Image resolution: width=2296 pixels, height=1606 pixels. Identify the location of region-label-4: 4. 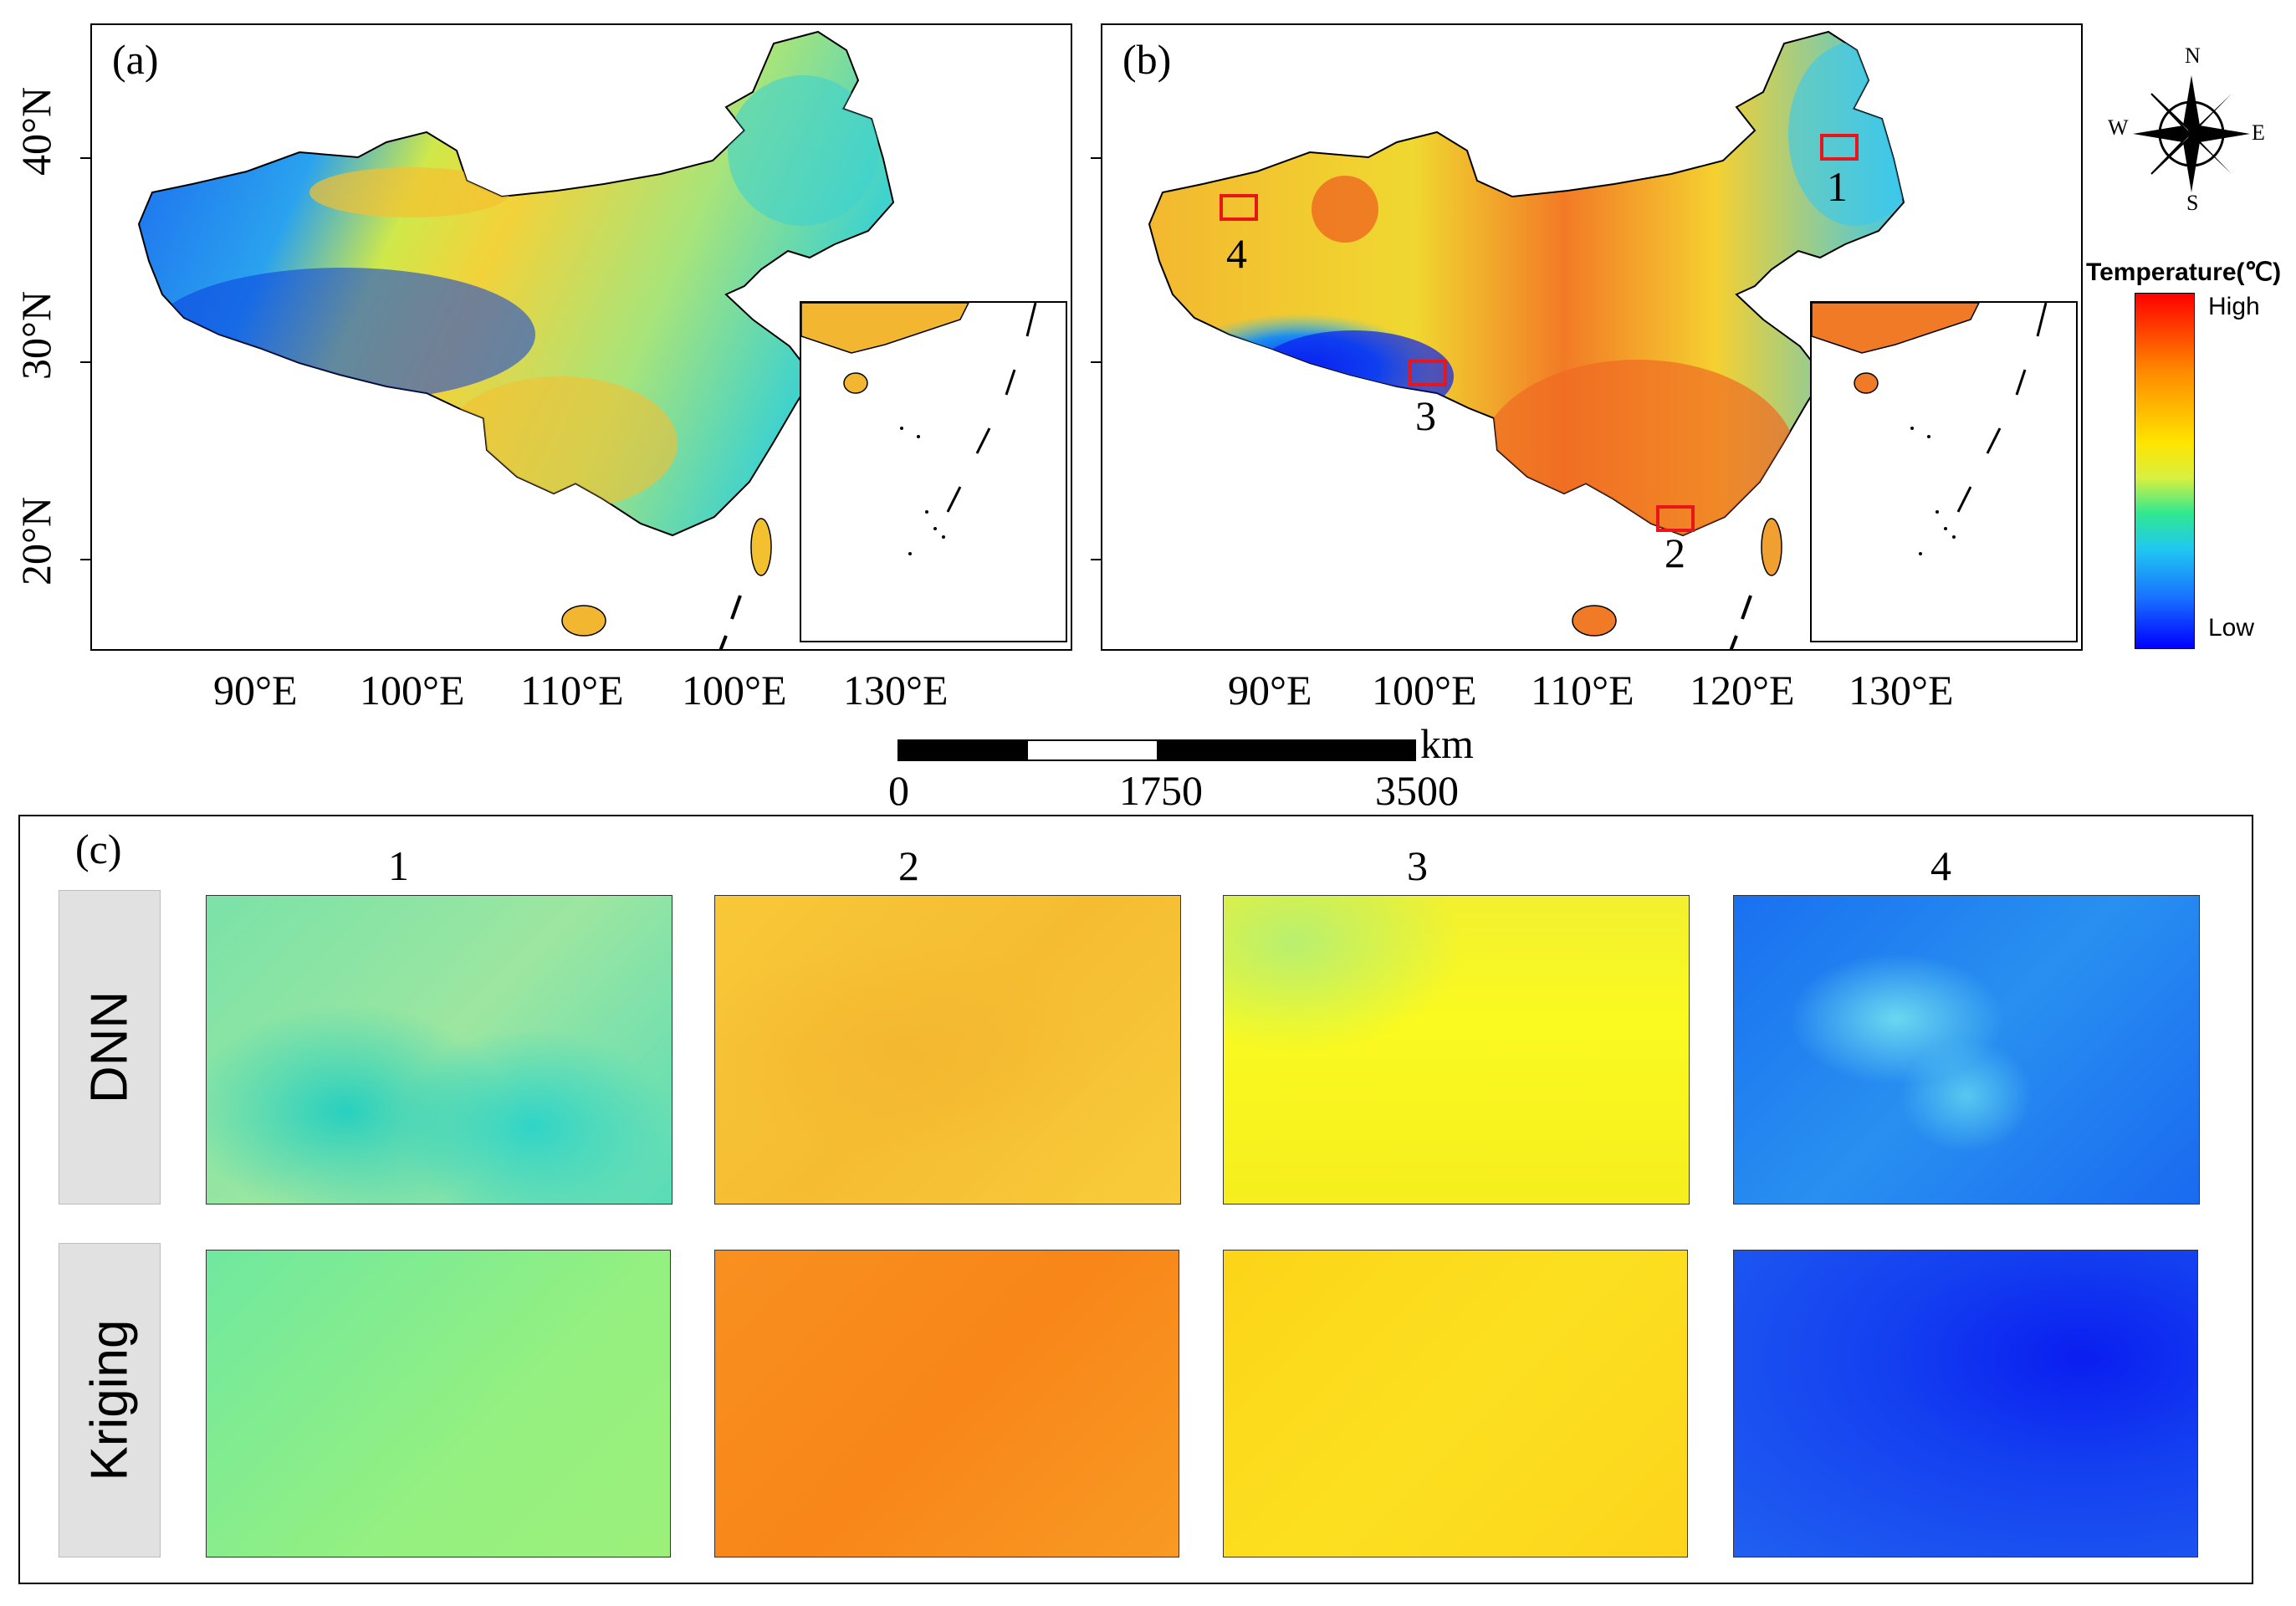
(1236, 253).